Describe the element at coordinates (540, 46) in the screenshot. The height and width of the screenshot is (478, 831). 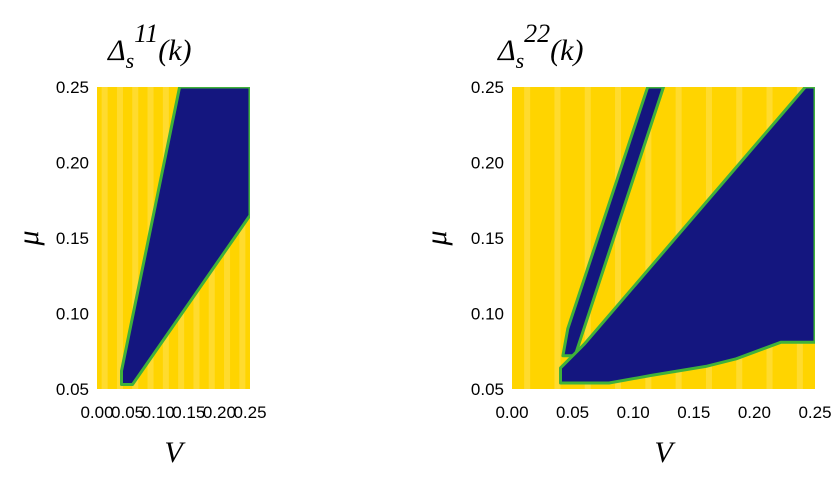
I see `chart-title: Δs22(k)` at that location.